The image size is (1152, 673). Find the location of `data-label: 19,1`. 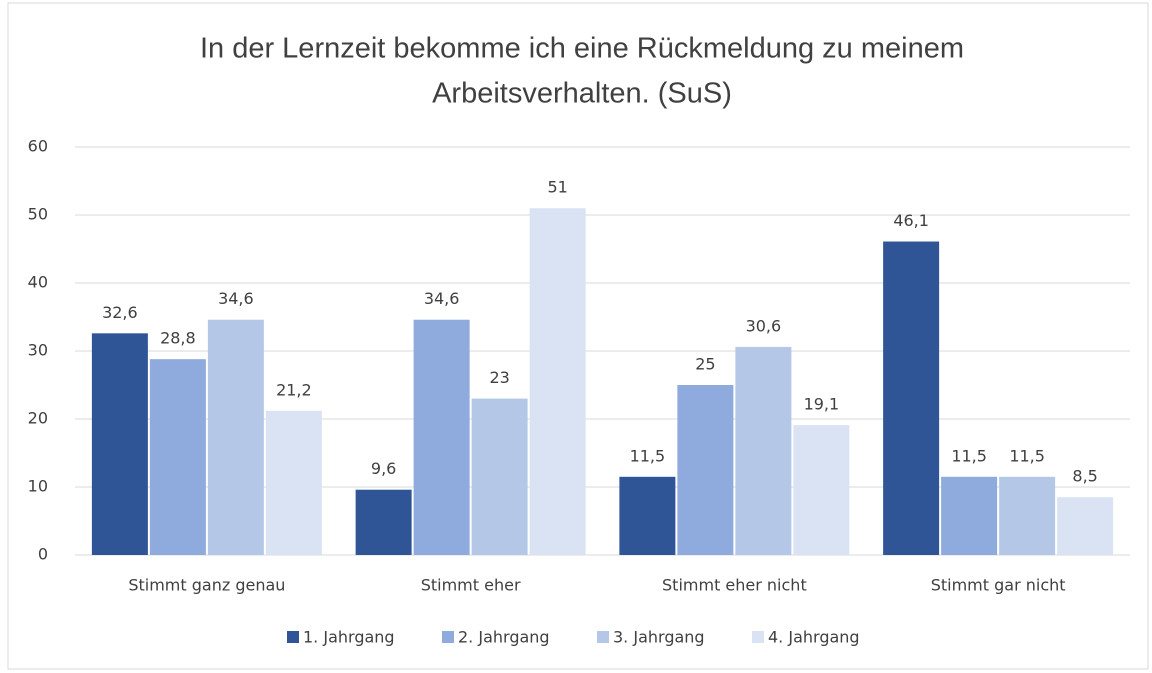

data-label: 19,1 is located at coordinates (822, 404).